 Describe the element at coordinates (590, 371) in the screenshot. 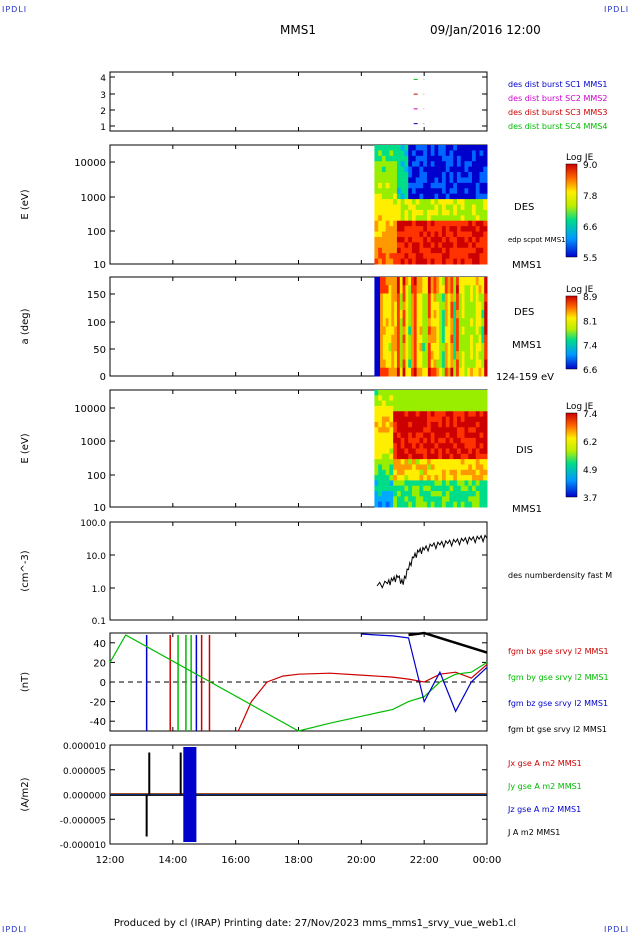

I see `p3-colorbar-tick: 6.6` at that location.